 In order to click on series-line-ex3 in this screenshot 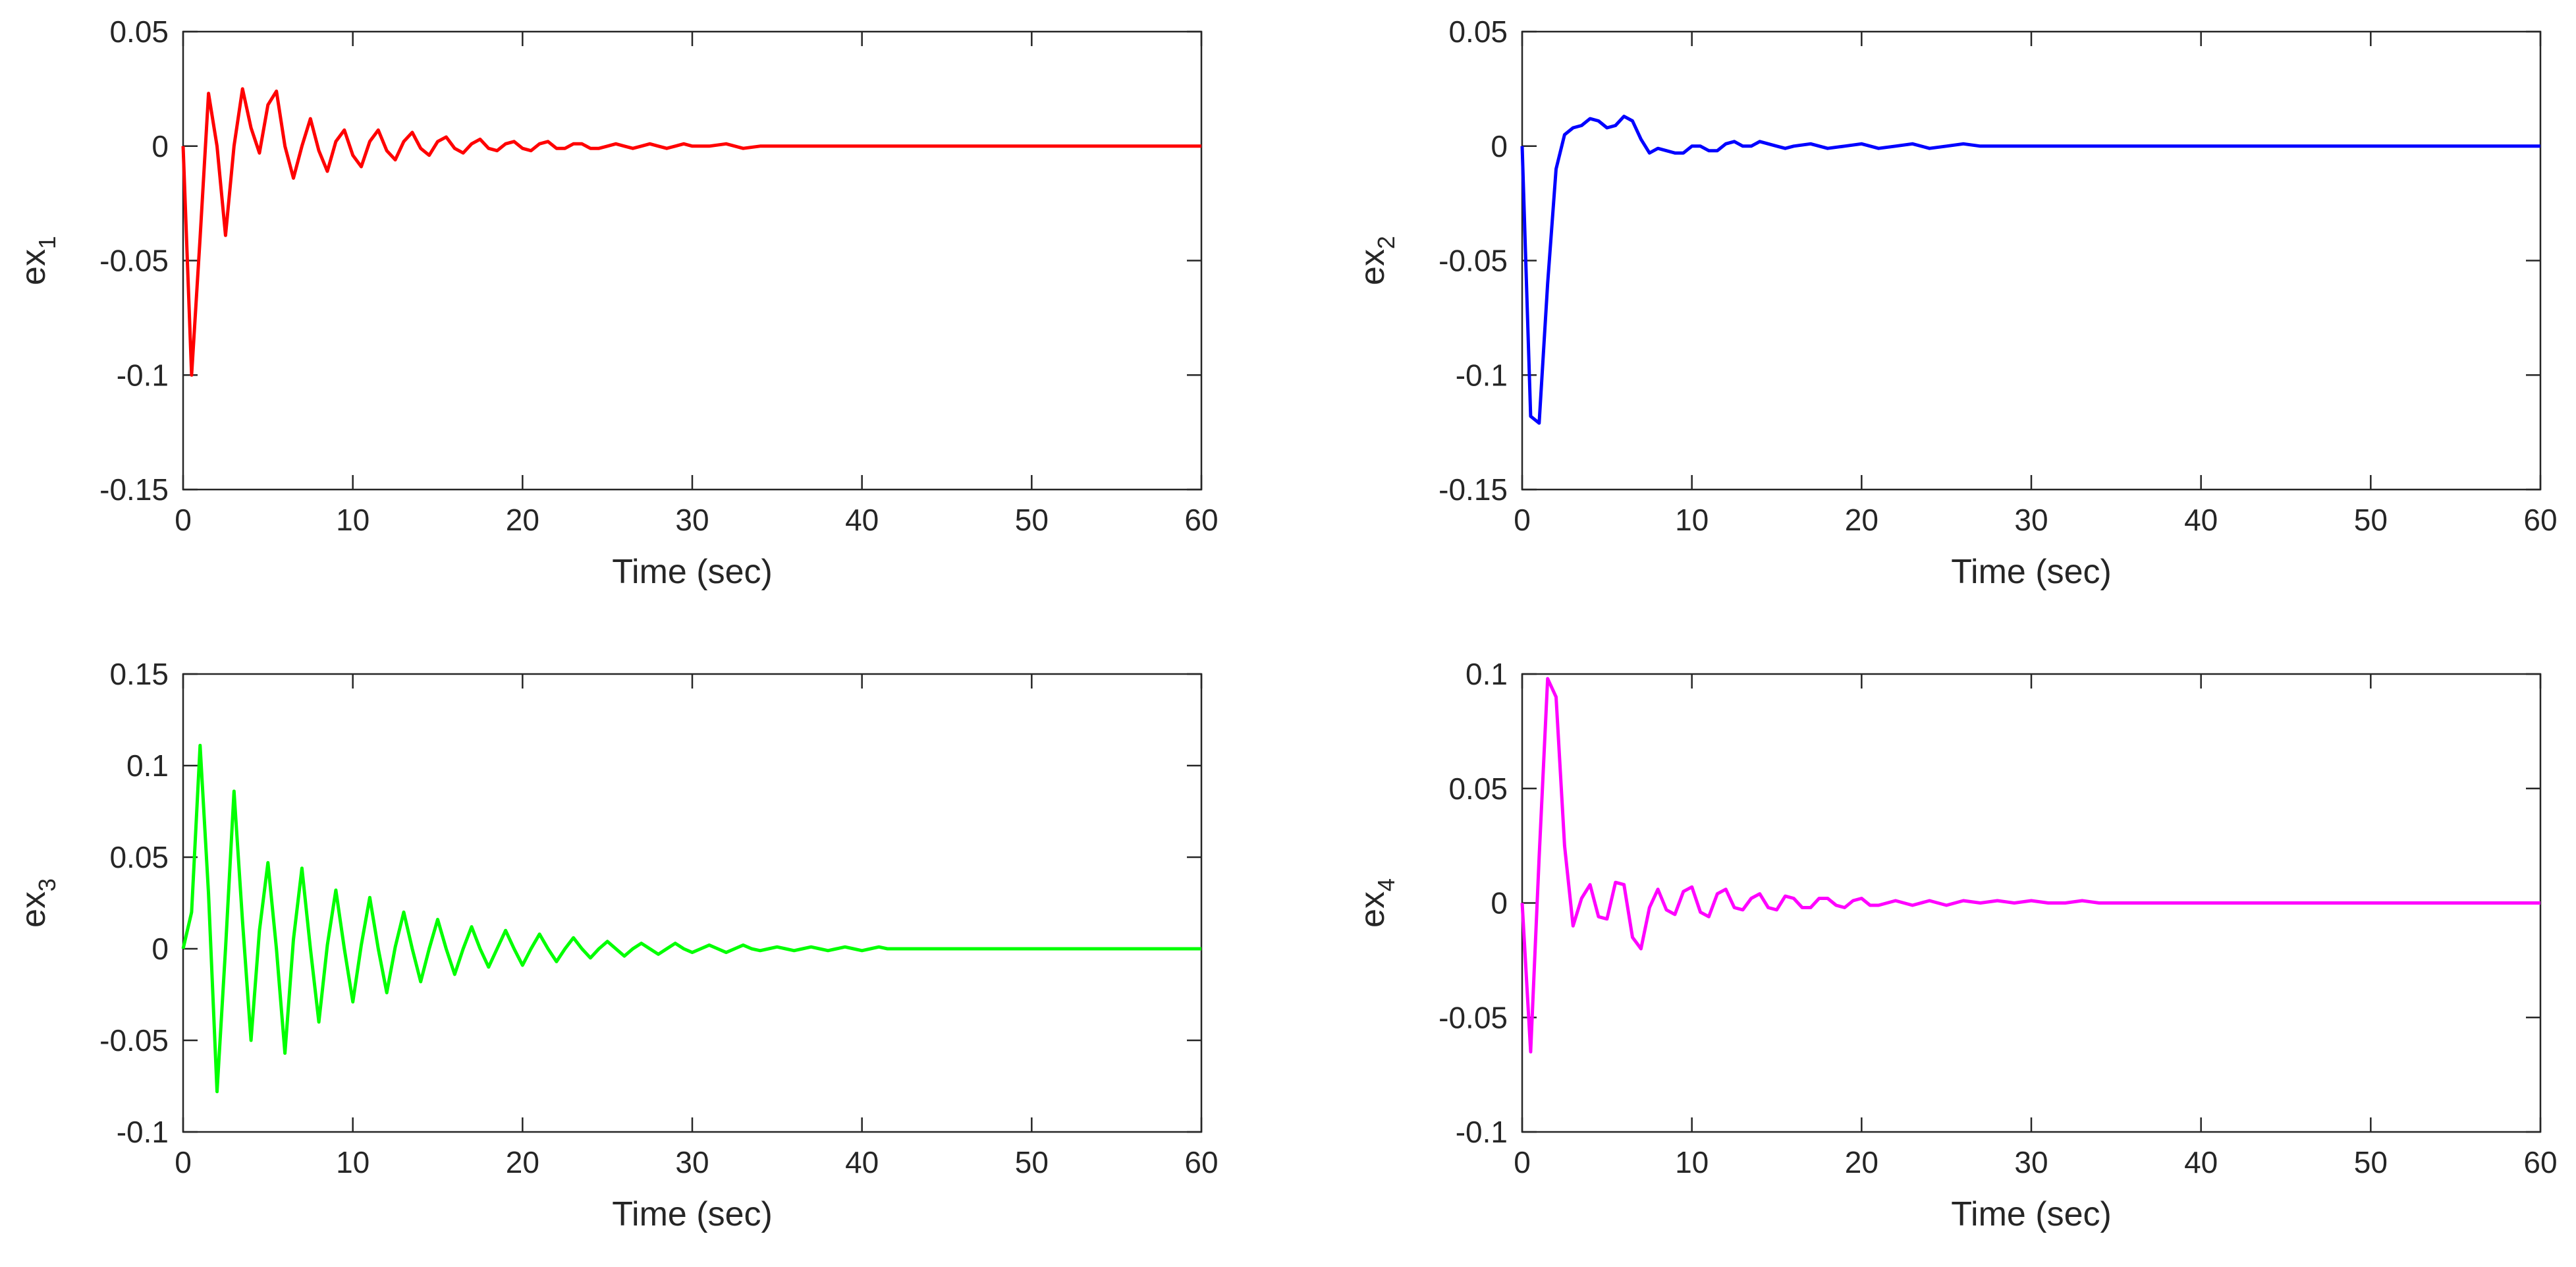, I will do `click(691, 918)`.